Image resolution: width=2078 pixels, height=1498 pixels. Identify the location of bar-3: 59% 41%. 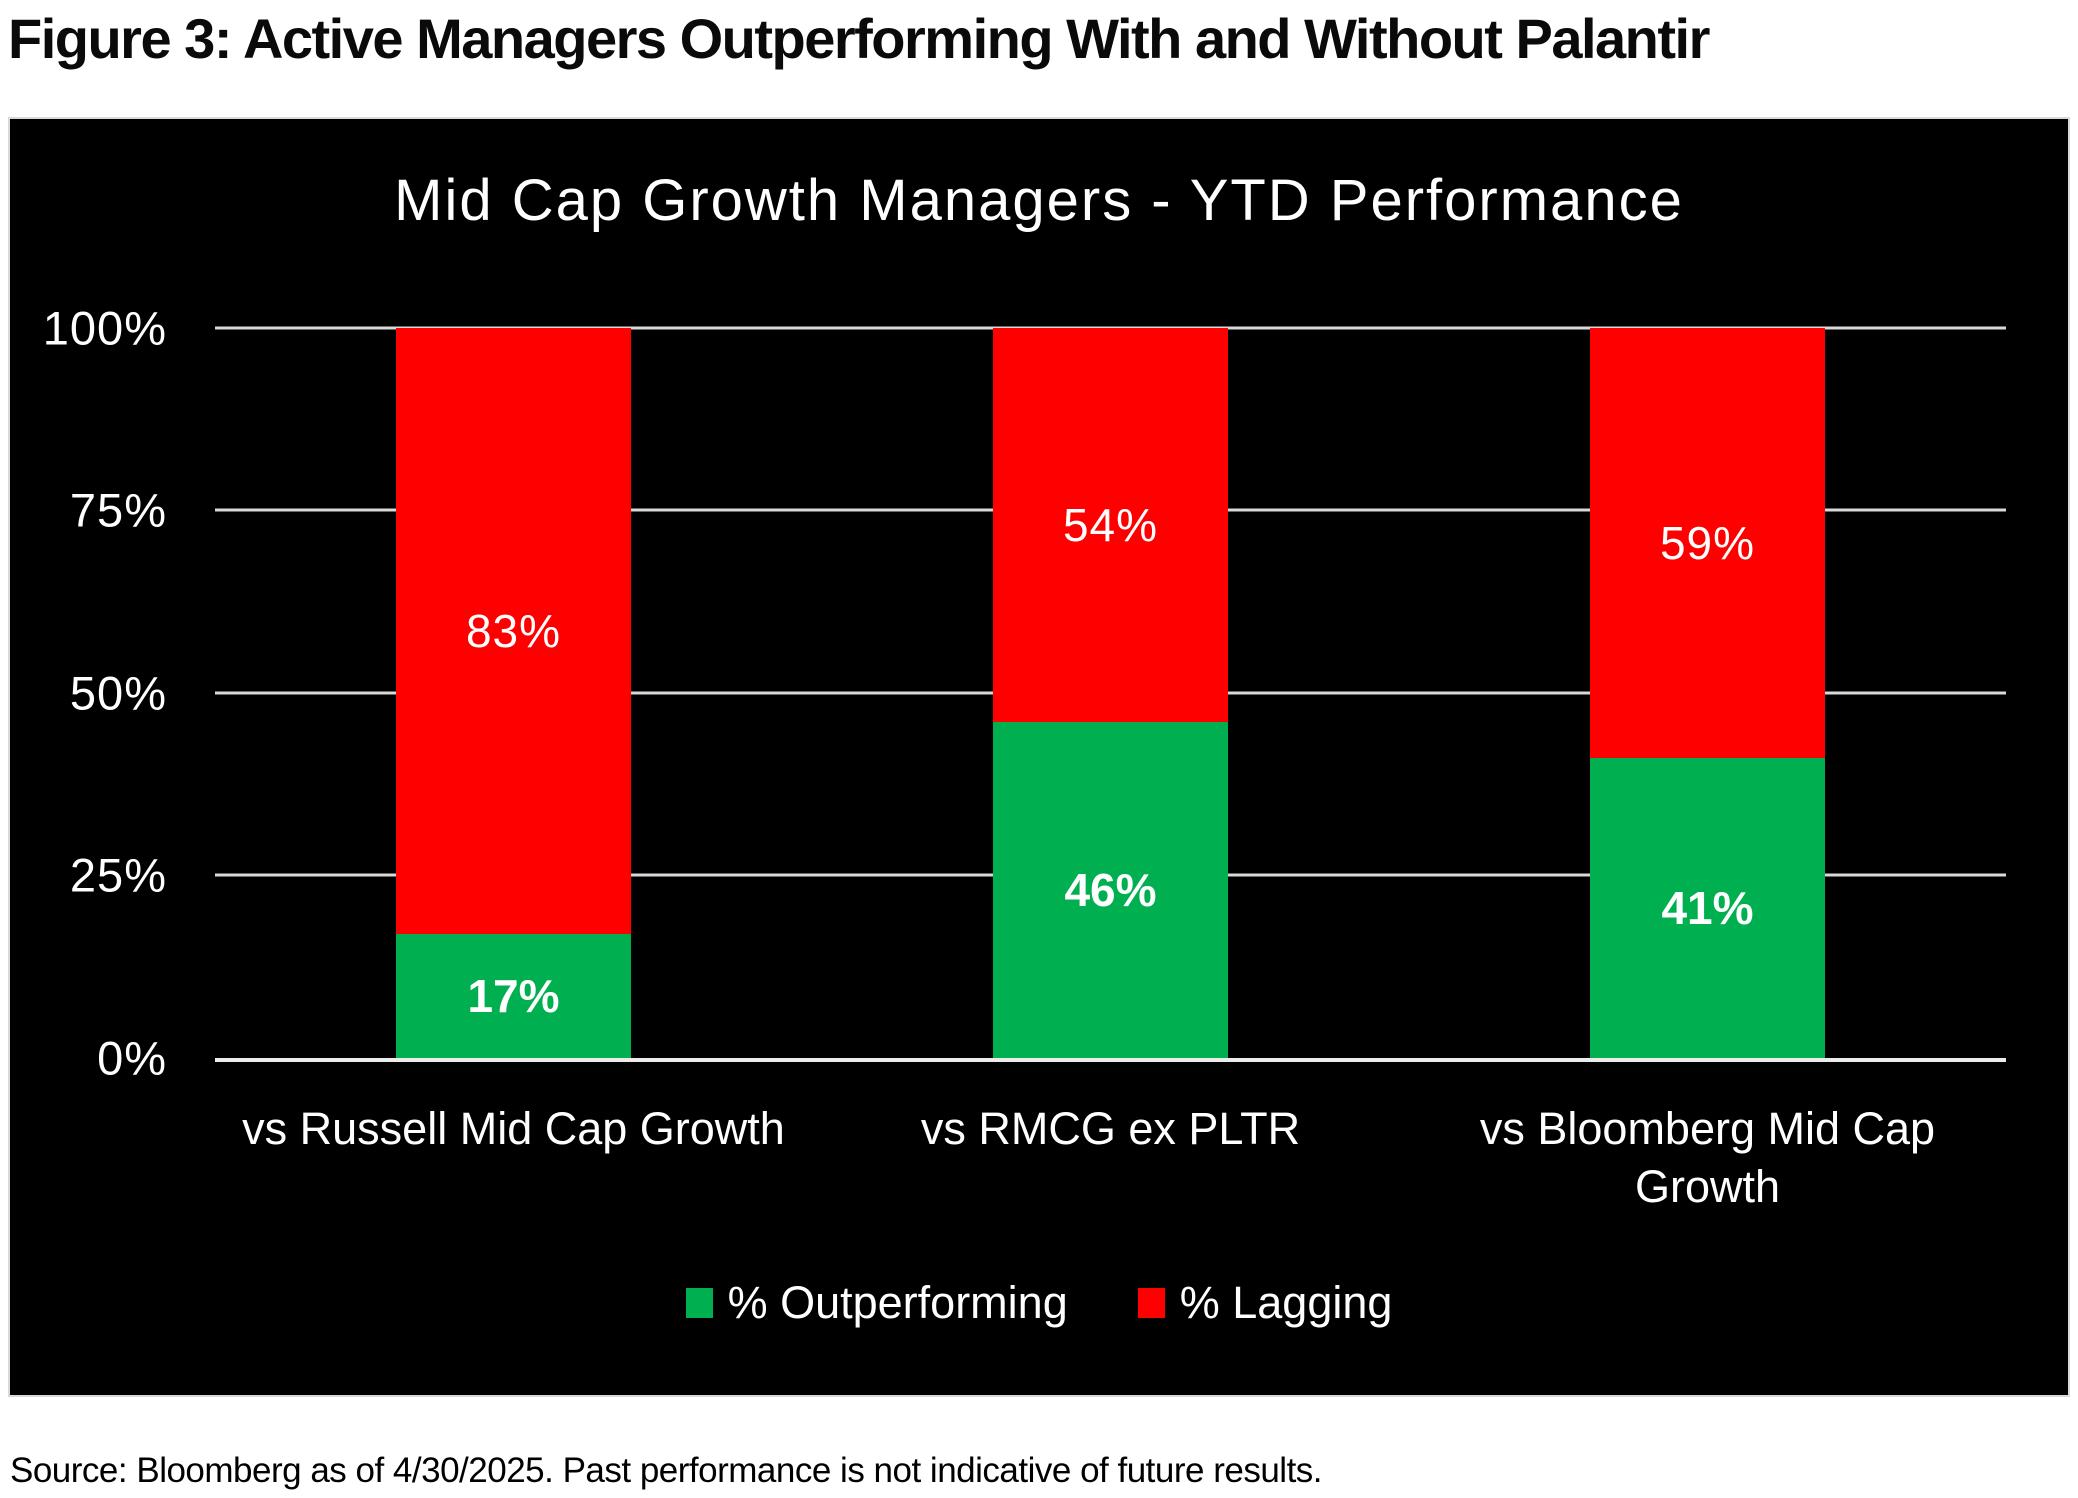
(1707, 692).